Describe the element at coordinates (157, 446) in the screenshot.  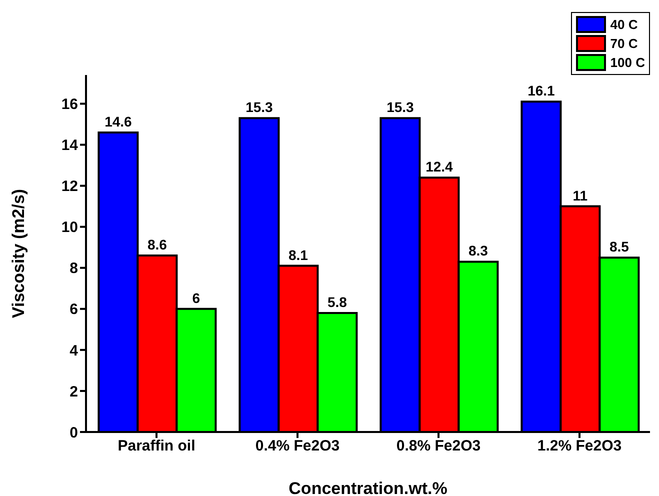
I see `x-tick-label: Paraffin oil` at that location.